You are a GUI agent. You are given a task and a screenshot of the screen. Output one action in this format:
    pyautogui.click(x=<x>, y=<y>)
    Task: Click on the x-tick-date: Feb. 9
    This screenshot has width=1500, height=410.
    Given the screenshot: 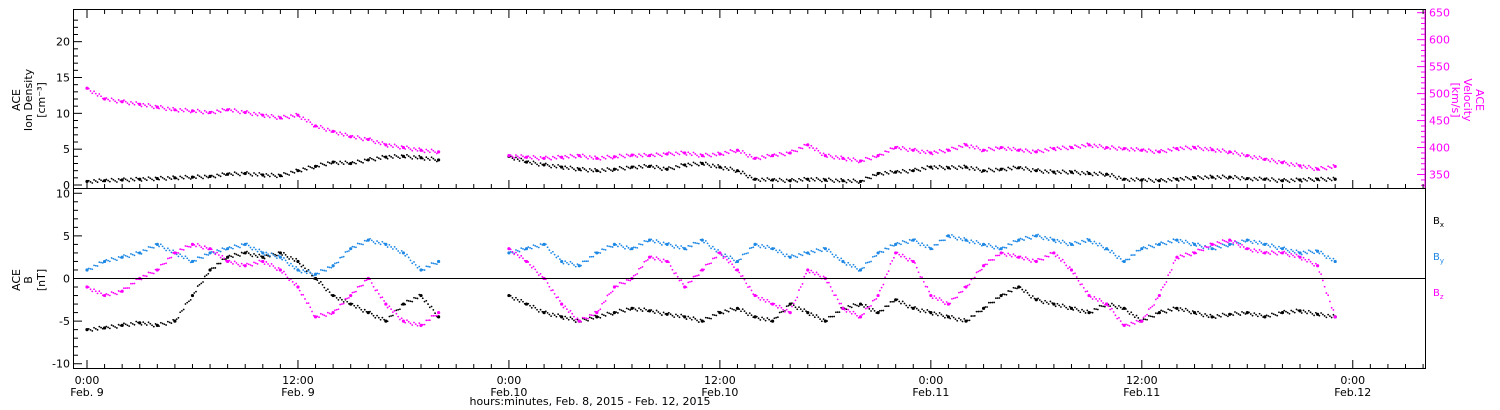 What is the action you would take?
    pyautogui.click(x=86, y=392)
    